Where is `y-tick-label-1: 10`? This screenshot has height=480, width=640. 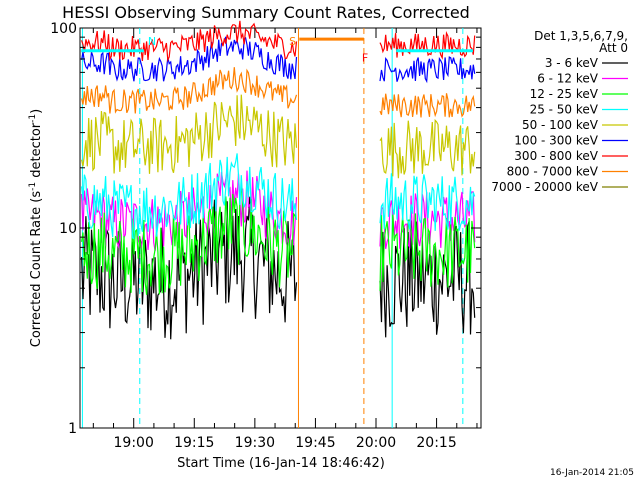
y-tick-label-1: 10 is located at coordinates (68, 229).